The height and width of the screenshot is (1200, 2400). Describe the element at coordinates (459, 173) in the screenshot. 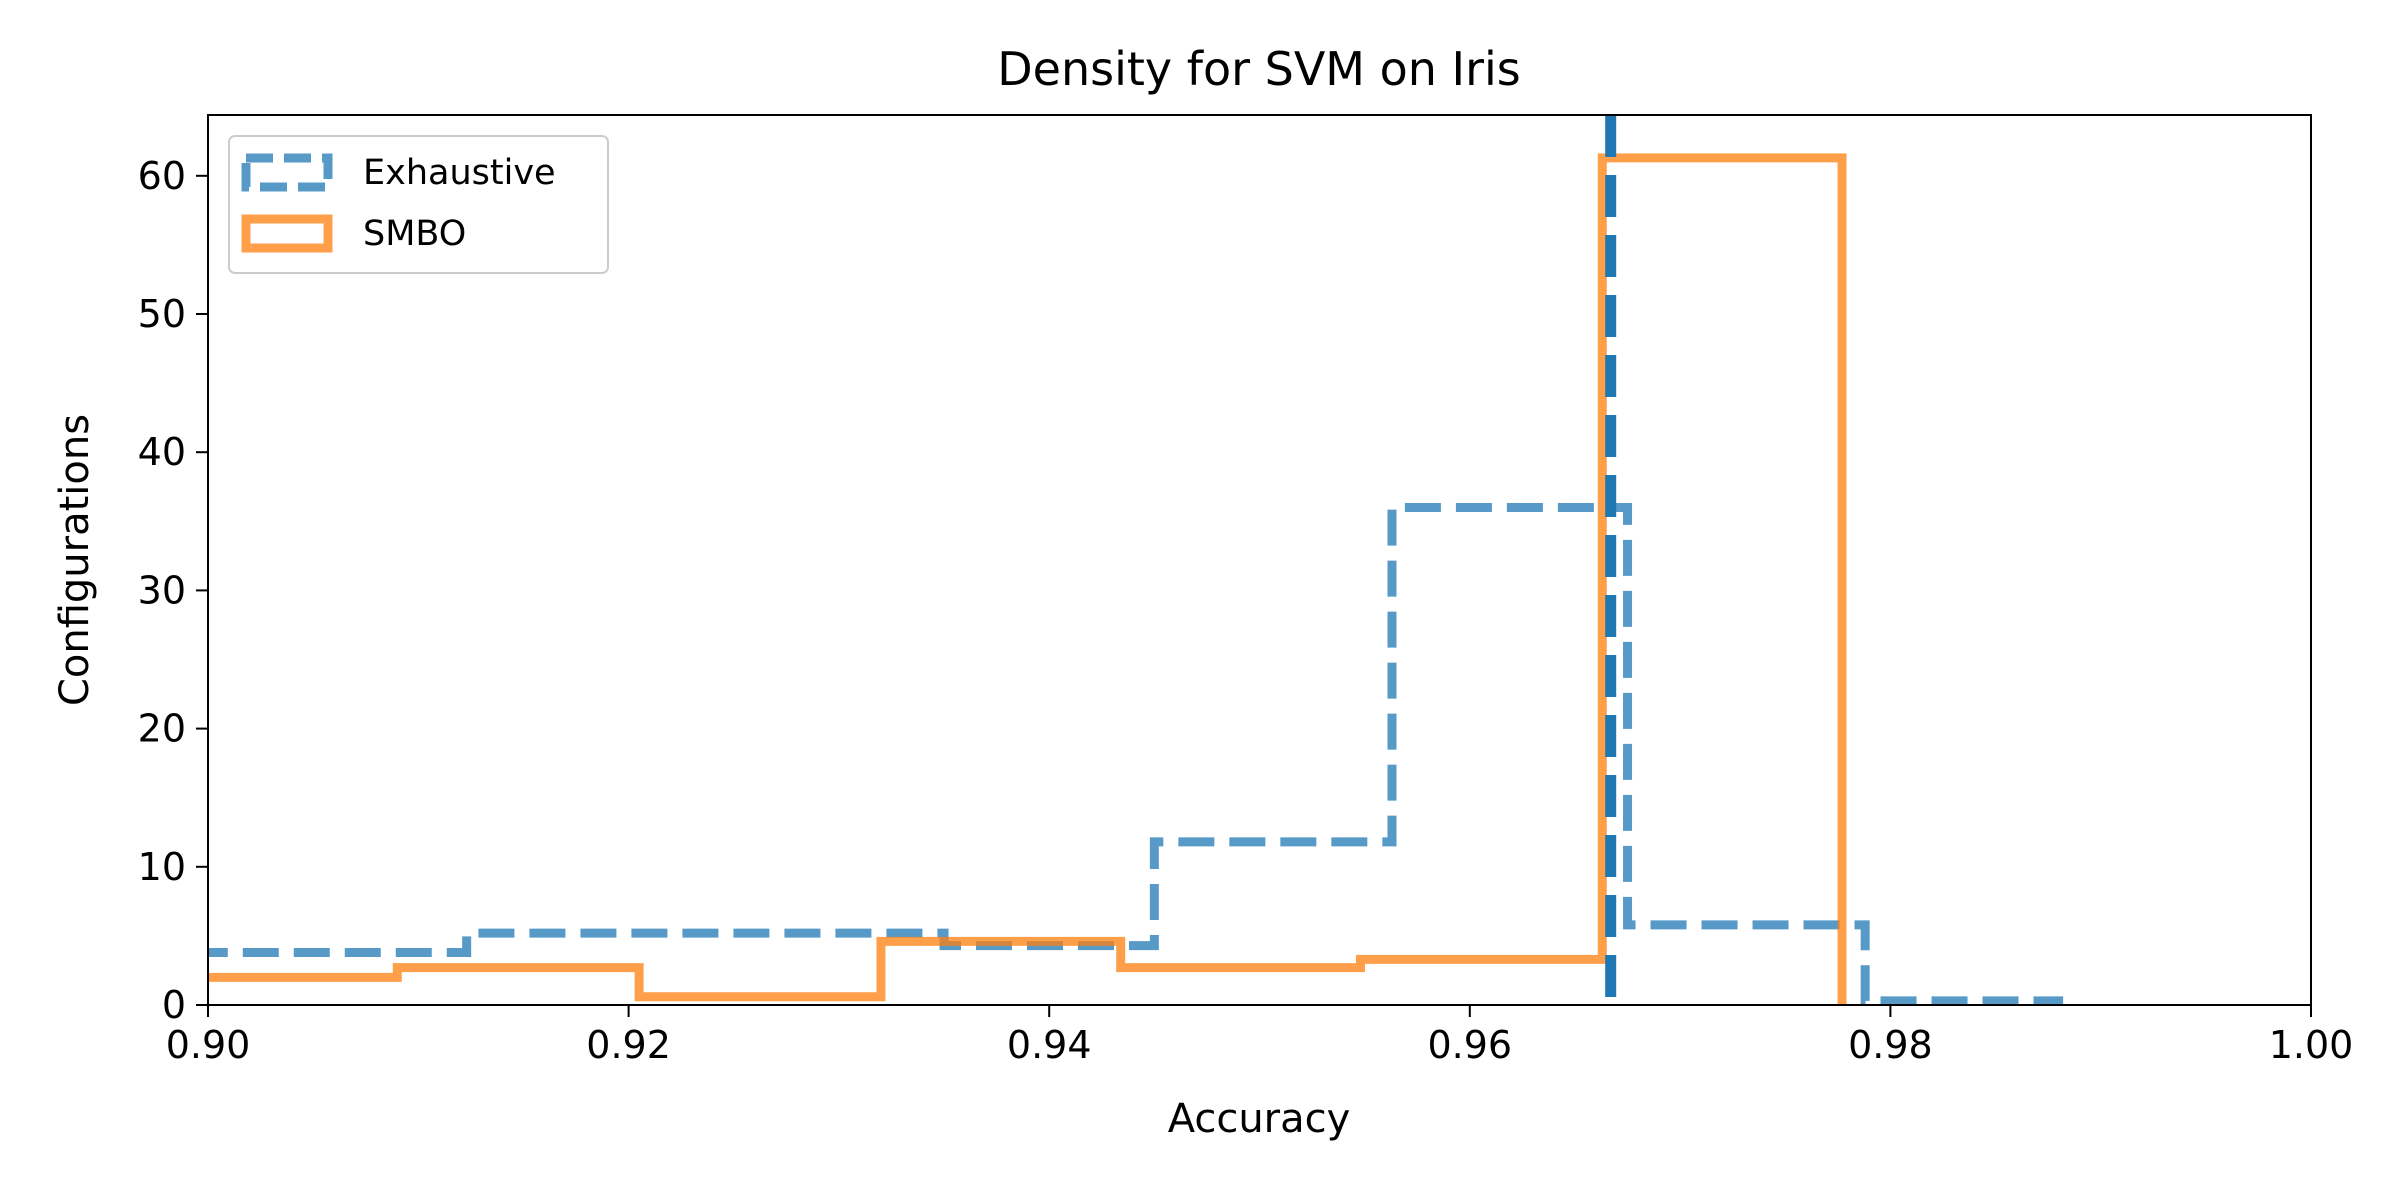

I see `legend-label-exhaustive: Exhaustive` at that location.